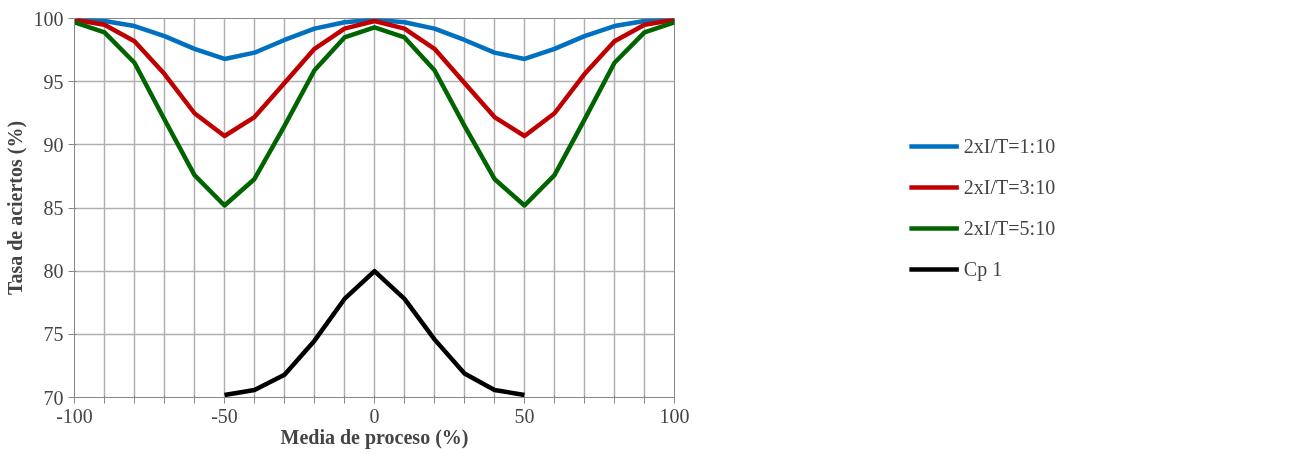  Describe the element at coordinates (53, 144) in the screenshot. I see `y-tick-label: 90` at that location.